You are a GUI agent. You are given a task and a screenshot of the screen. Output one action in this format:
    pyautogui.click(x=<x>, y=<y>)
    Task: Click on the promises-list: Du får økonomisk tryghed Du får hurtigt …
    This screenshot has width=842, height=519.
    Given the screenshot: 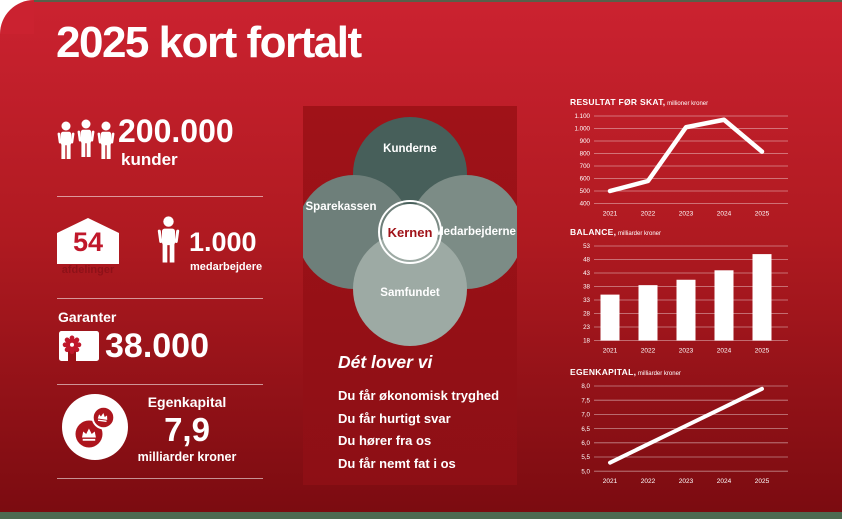 What is the action you would take?
    pyautogui.click(x=418, y=433)
    